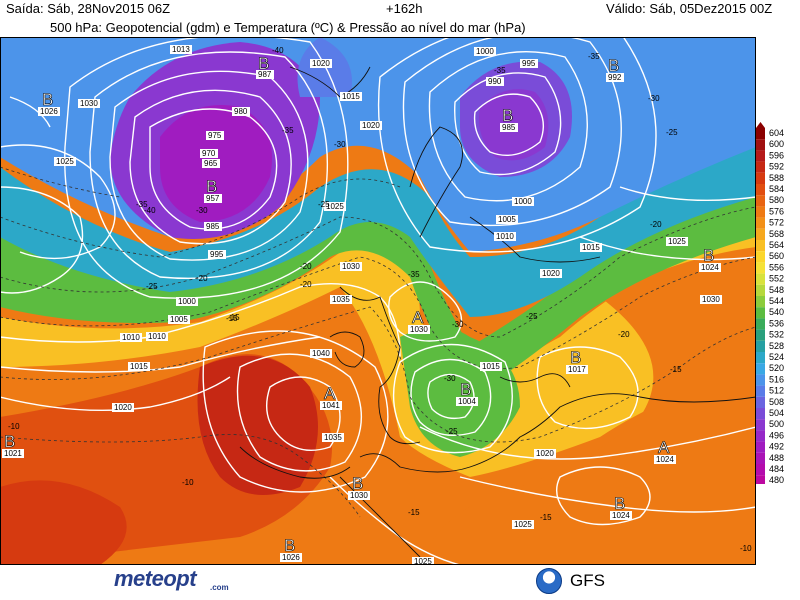 This screenshot has width=800, height=600. I want to click on legend-label: 600, so click(776, 144).